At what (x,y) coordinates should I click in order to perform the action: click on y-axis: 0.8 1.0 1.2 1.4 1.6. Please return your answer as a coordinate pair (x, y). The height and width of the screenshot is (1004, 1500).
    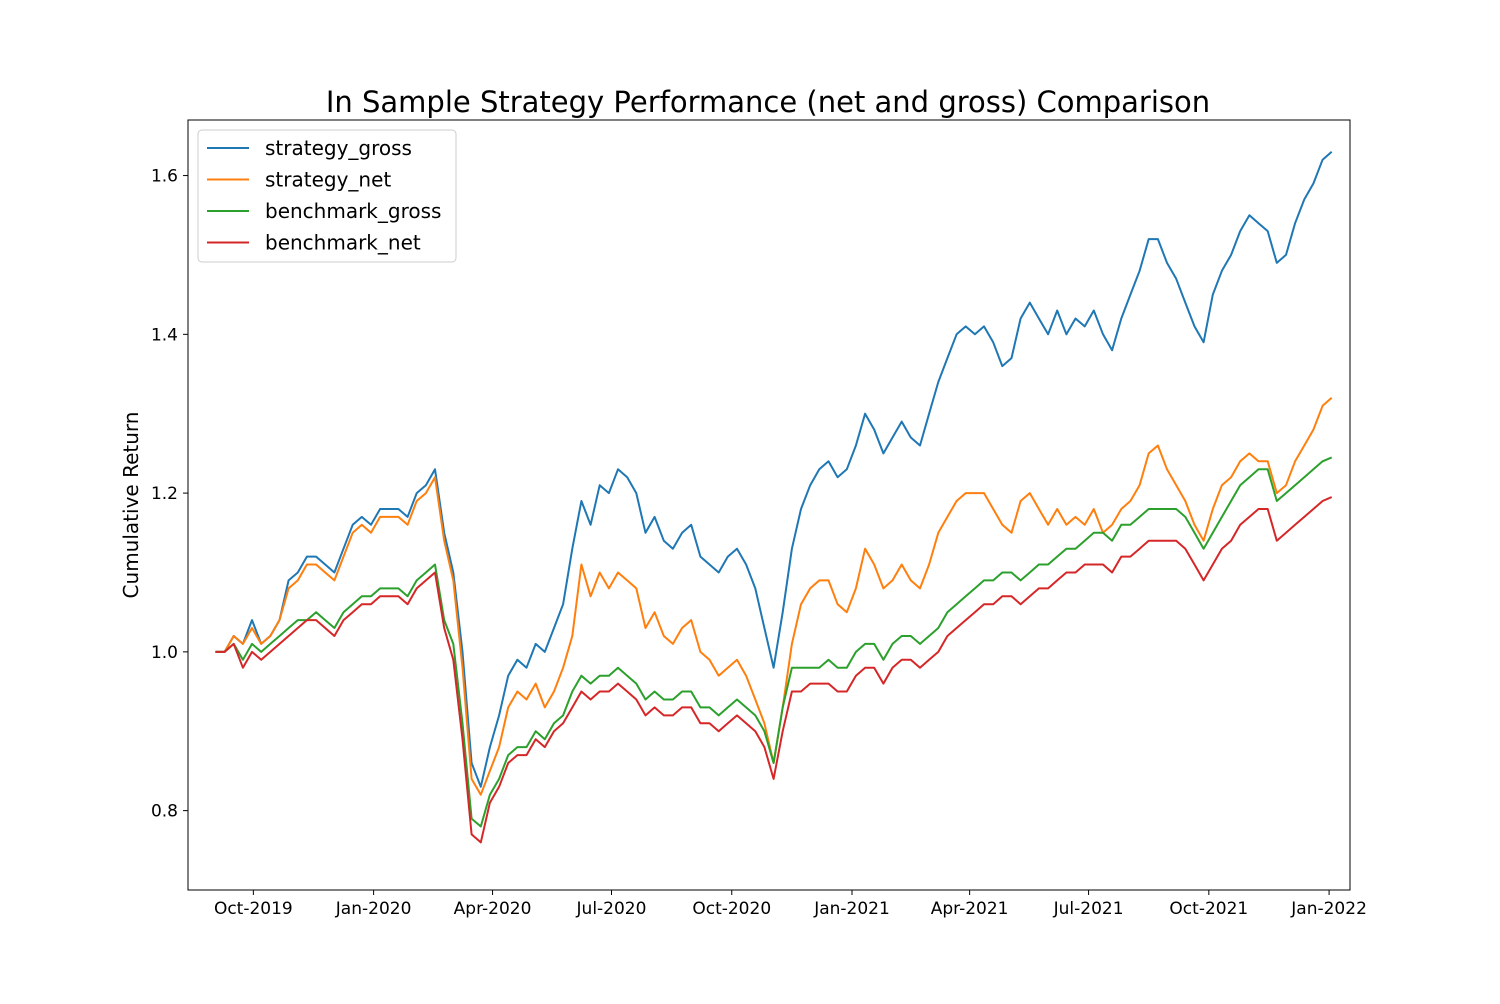
    Looking at the image, I should click on (169, 494).